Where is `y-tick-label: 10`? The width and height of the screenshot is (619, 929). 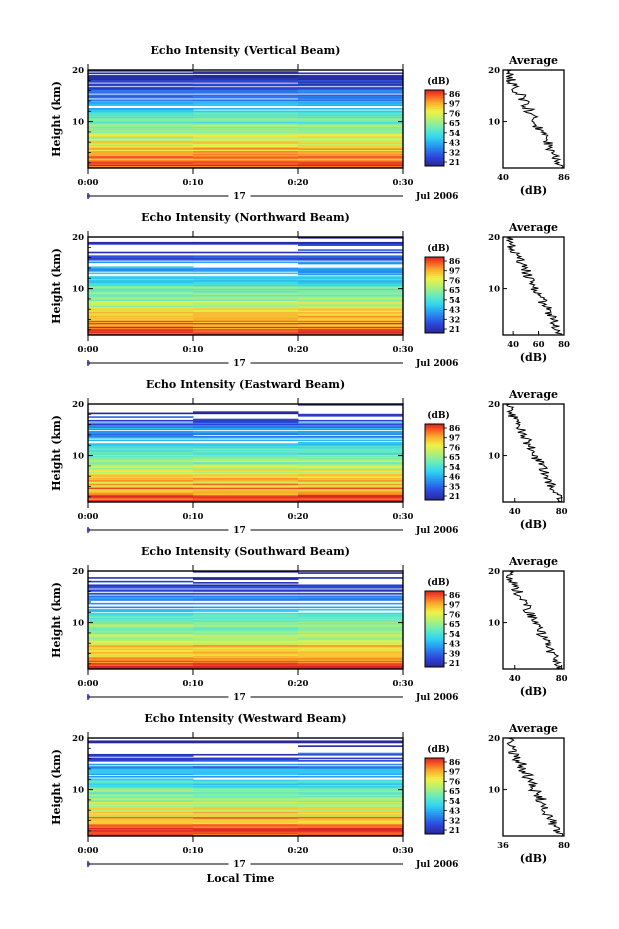
y-tick-label: 10 is located at coordinates (78, 624).